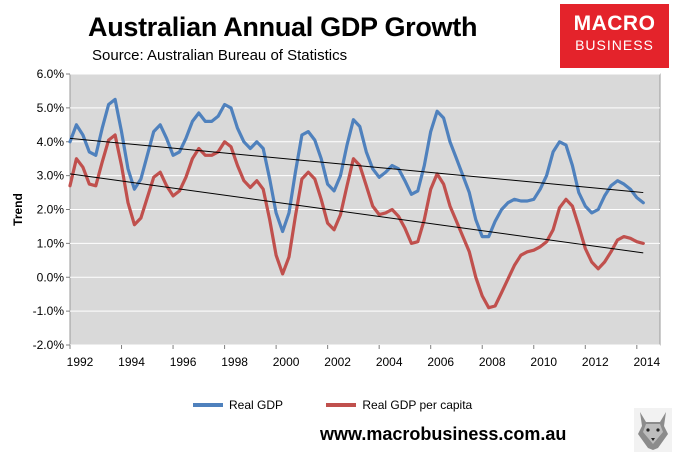  What do you see at coordinates (51, 176) in the screenshot?
I see `y-tick-label: 3.0%` at bounding box center [51, 176].